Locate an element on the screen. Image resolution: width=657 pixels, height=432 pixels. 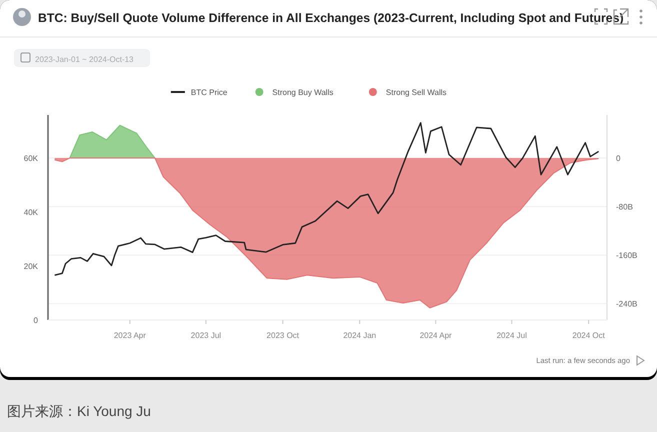
y-tick-label: 20K is located at coordinates (31, 267).